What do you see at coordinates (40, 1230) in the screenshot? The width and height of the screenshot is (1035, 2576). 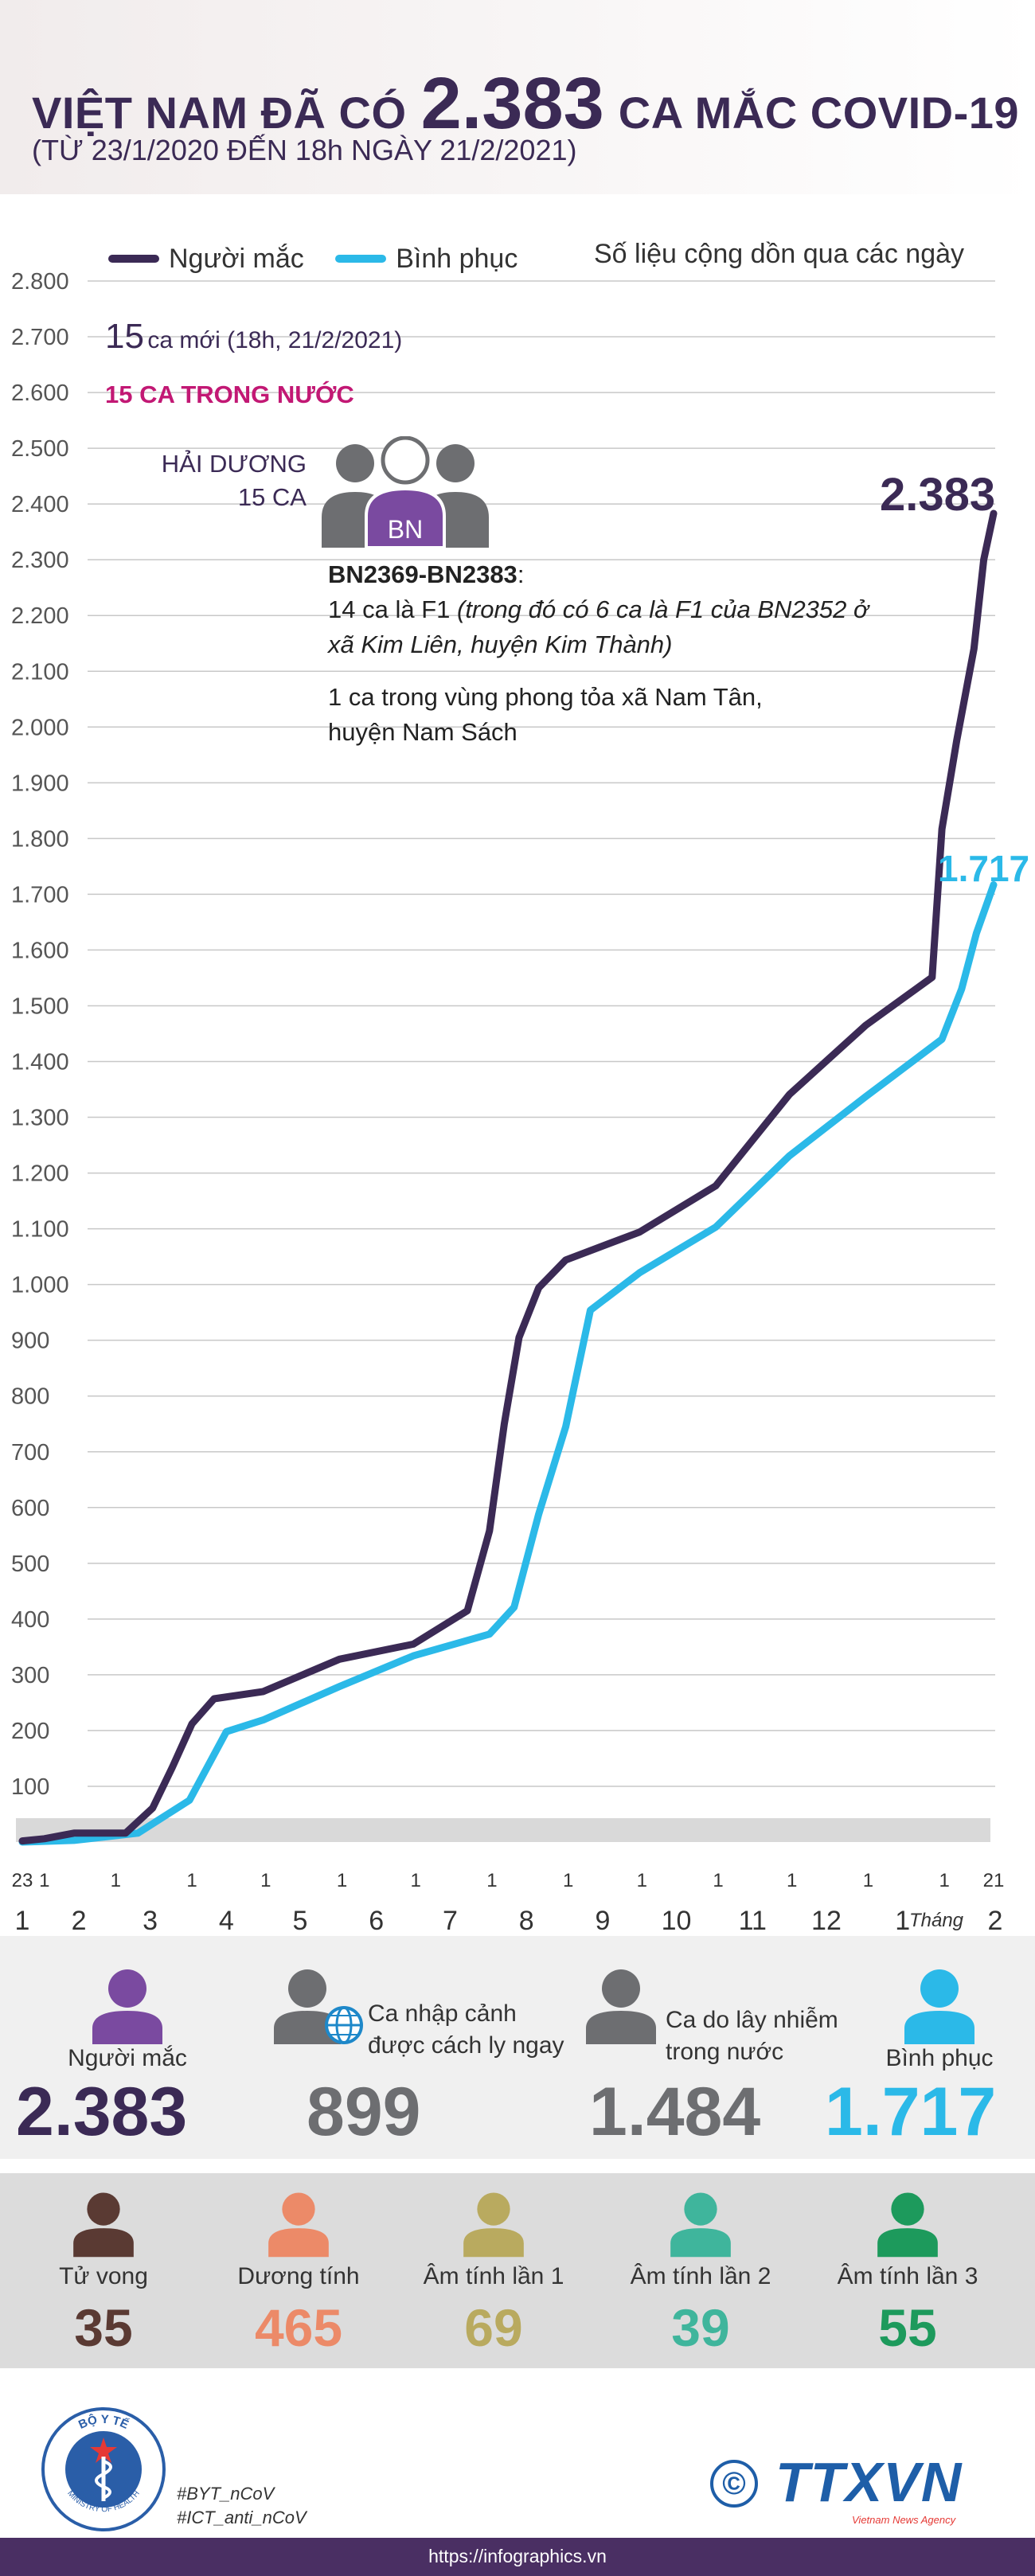 I see `y-tick-label: 1.100` at bounding box center [40, 1230].